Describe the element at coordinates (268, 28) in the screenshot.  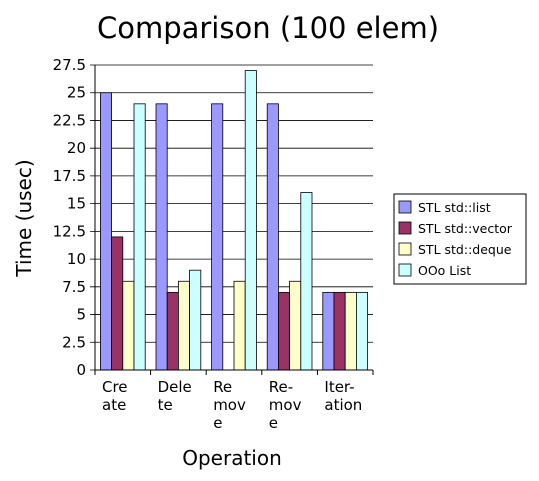
I see `chart-title: Comparison (100 elem)` at that location.